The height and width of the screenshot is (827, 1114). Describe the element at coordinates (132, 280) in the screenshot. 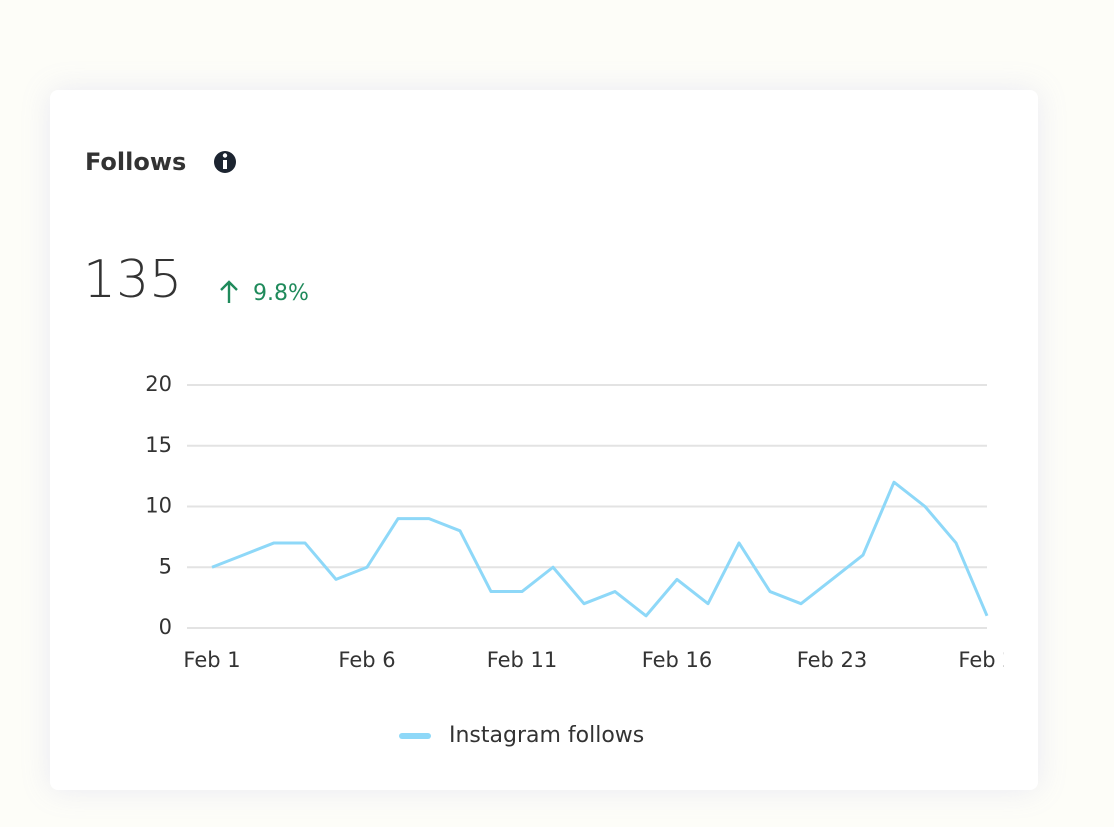

I see `total-value: 135` at that location.